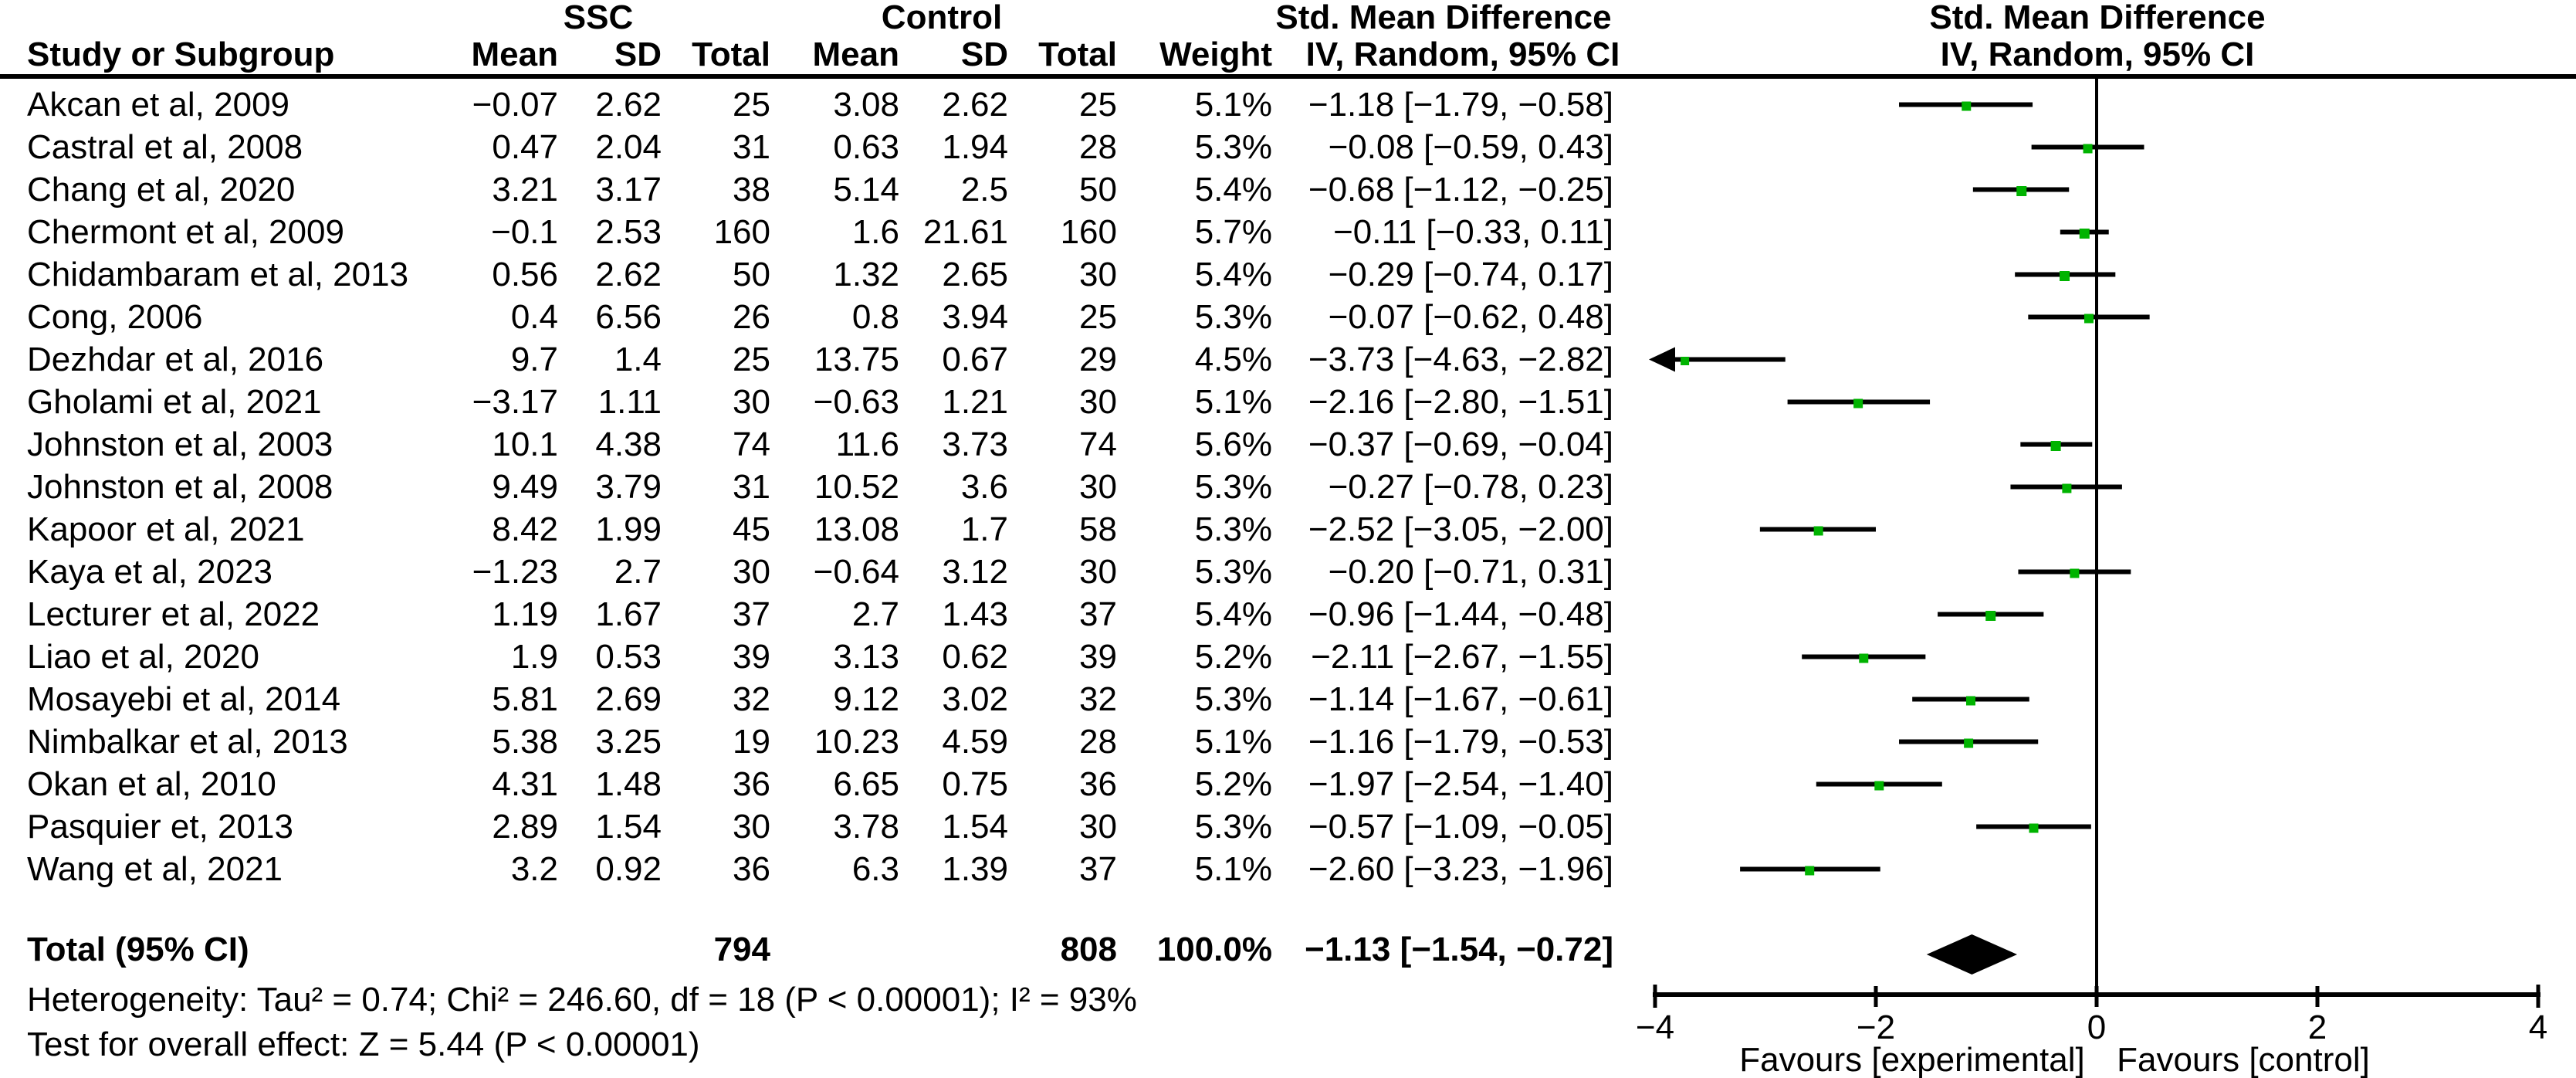 The image size is (2576, 1078). Describe the element at coordinates (175, 359) in the screenshot. I see `study-name: Dezhdar et al, 2016` at that location.